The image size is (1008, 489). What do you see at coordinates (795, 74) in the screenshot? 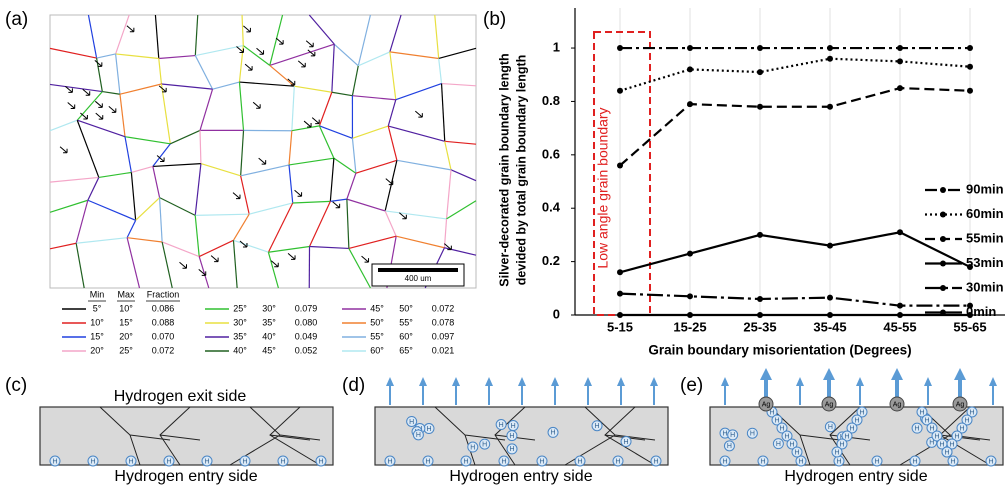
I see `series-line` at bounding box center [795, 74].